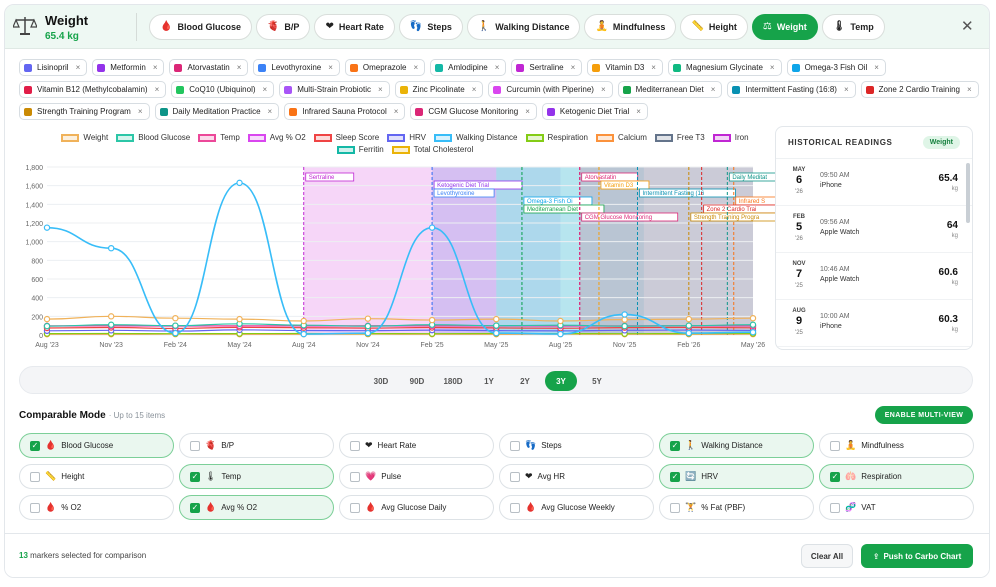 This screenshot has width=996, height=587. I want to click on reading-row: AUG 9 '25 10:00 AM iPhone 60.3 kg, so click(874, 323).